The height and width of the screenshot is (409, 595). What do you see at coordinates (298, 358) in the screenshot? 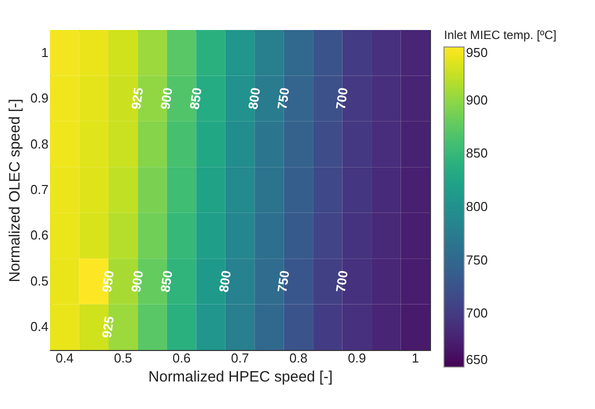
I see `x-tick-label: 0.8` at bounding box center [298, 358].